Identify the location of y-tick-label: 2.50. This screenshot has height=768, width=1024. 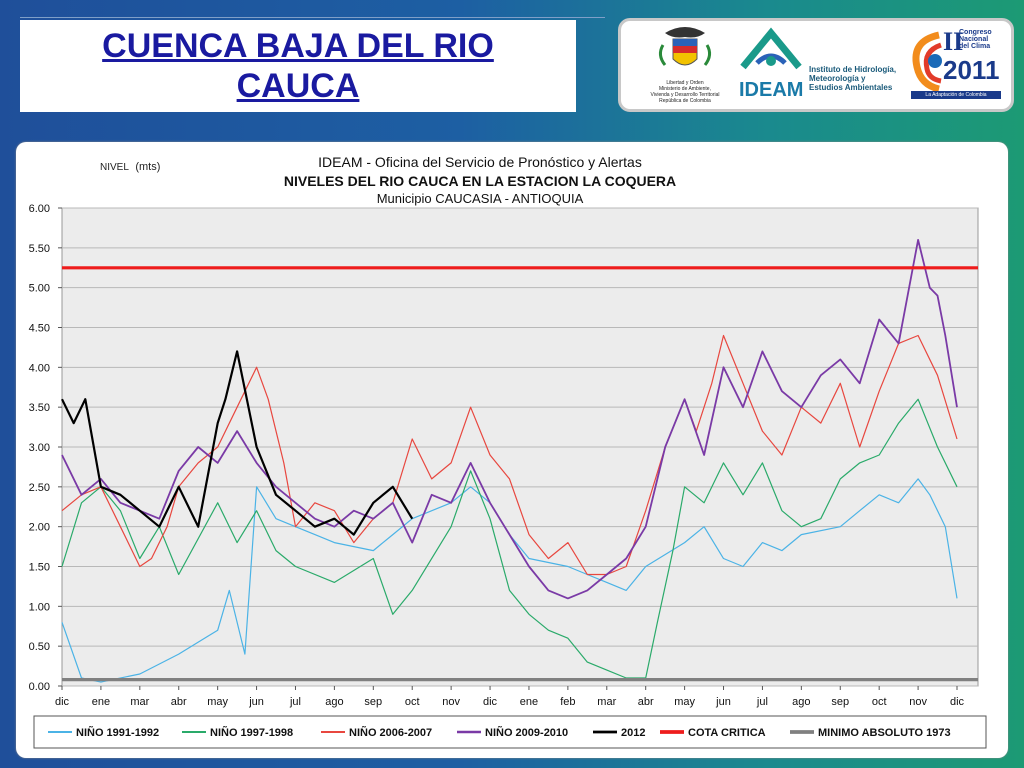
(39, 488).